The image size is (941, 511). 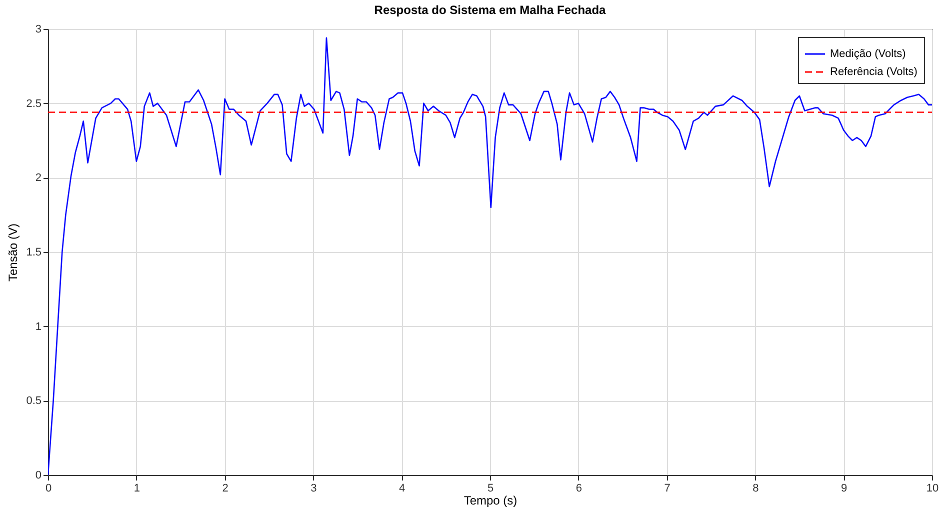 I want to click on x-tick-label: 6, so click(x=579, y=488).